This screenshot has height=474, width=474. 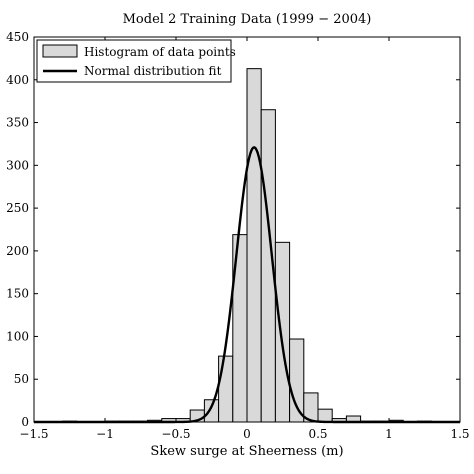 I want to click on y-tick-label: 200, so click(x=17, y=251).